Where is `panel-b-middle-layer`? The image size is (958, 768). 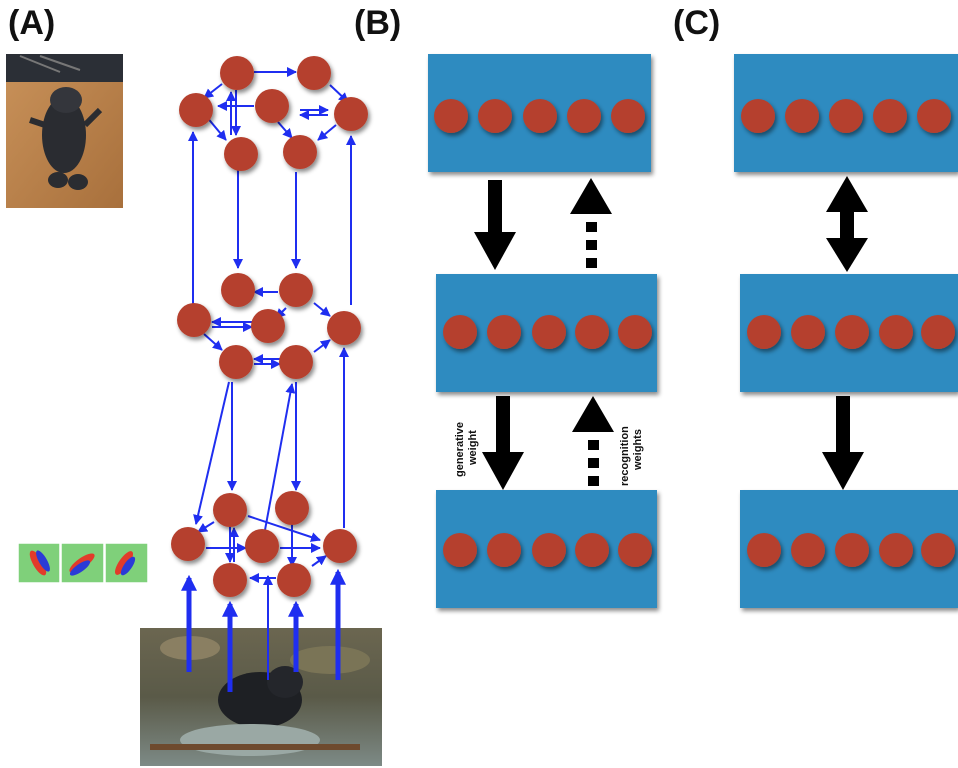 panel-b-middle-layer is located at coordinates (546, 333).